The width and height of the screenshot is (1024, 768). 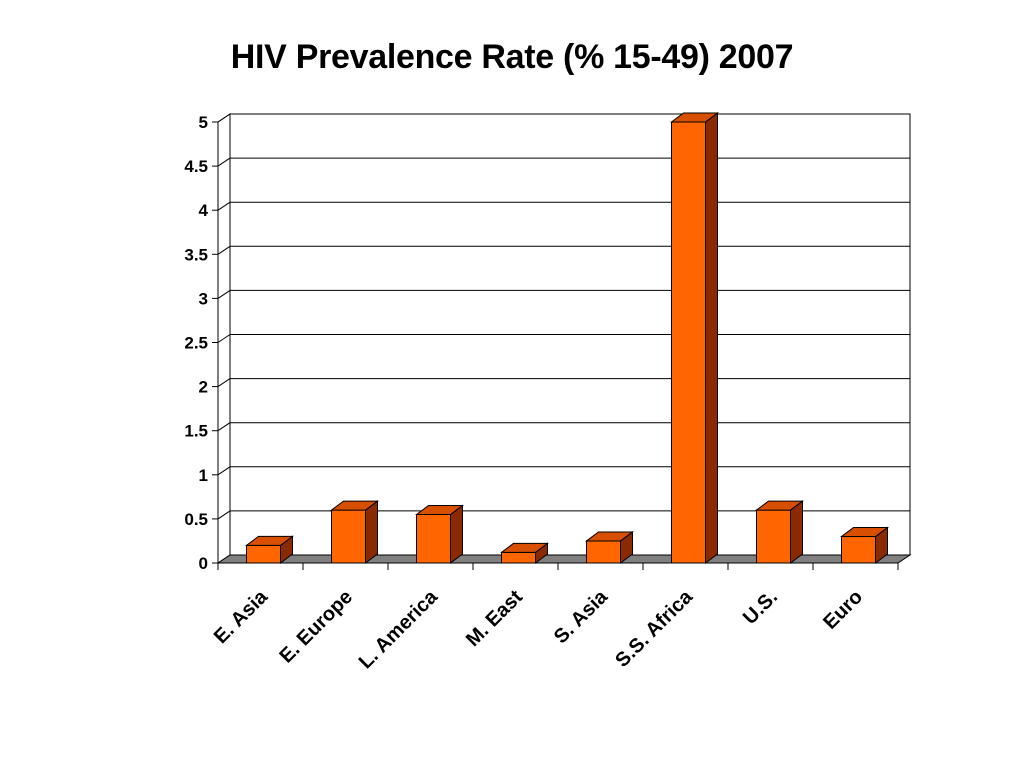 I want to click on x-category-label: S. Asia, so click(x=581, y=616).